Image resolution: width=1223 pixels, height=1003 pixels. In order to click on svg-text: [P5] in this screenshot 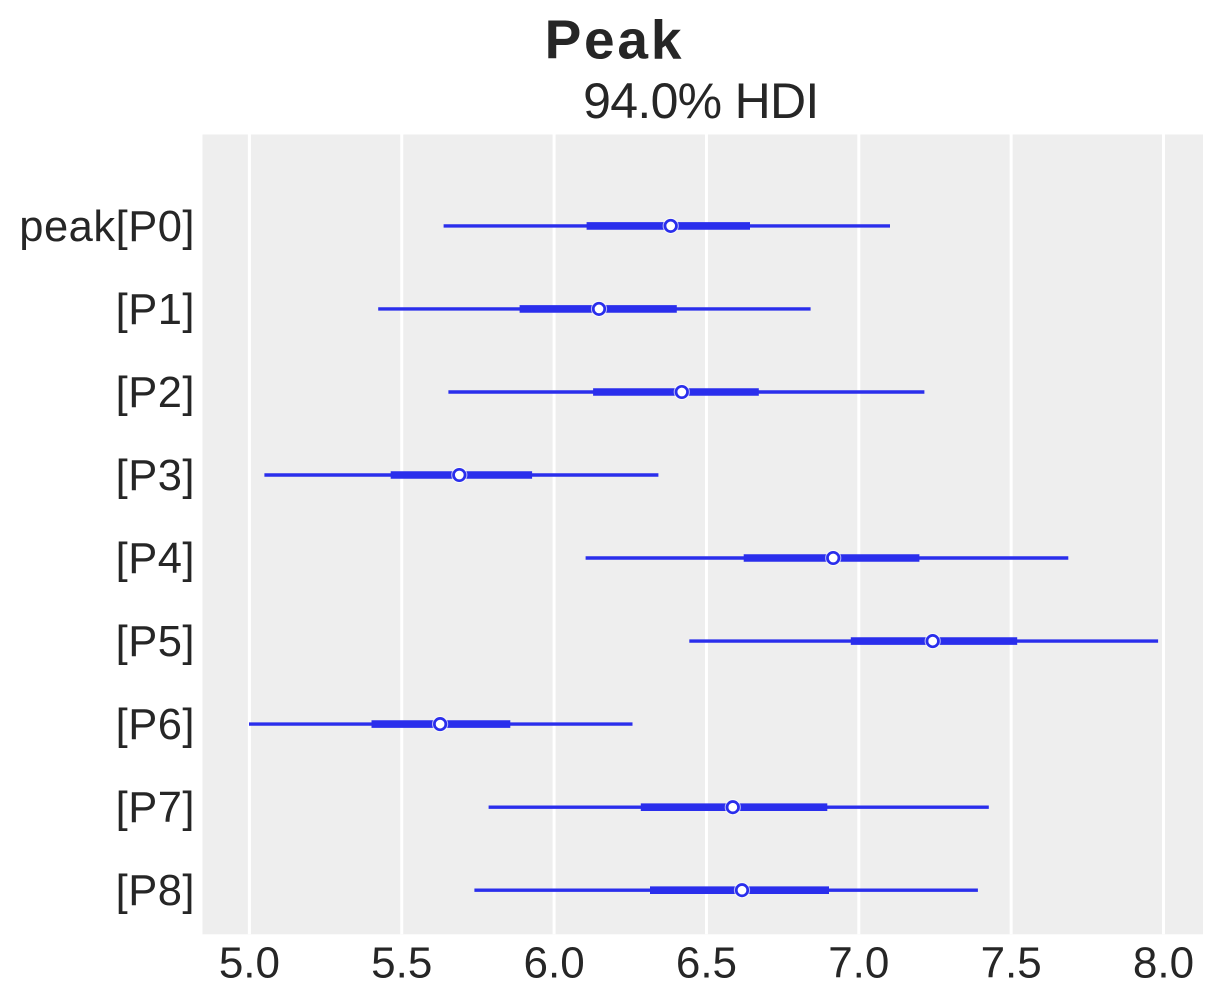, I will do `click(155, 642)`.